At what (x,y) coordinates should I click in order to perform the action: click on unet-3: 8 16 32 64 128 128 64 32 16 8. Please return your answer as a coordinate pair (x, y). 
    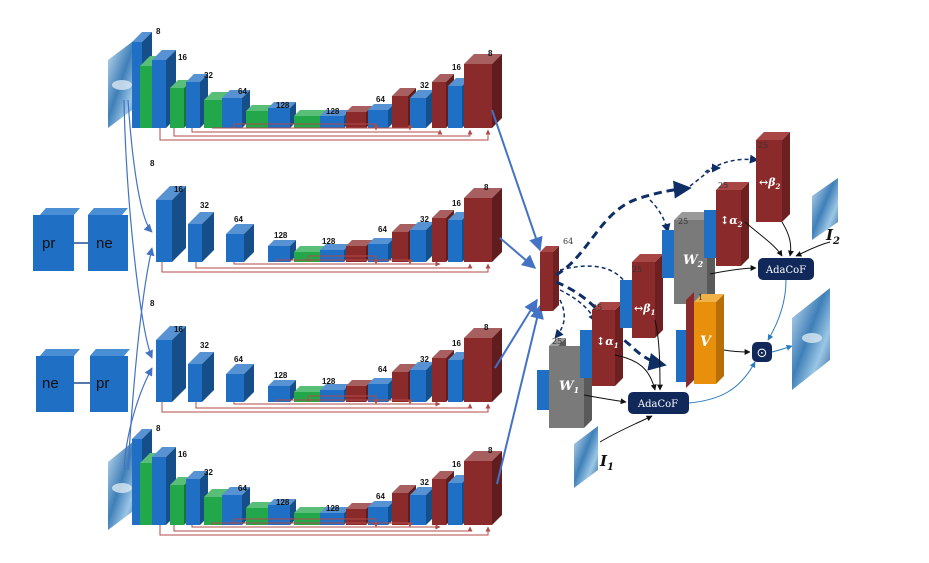
    Looking at the image, I should click on (326, 356).